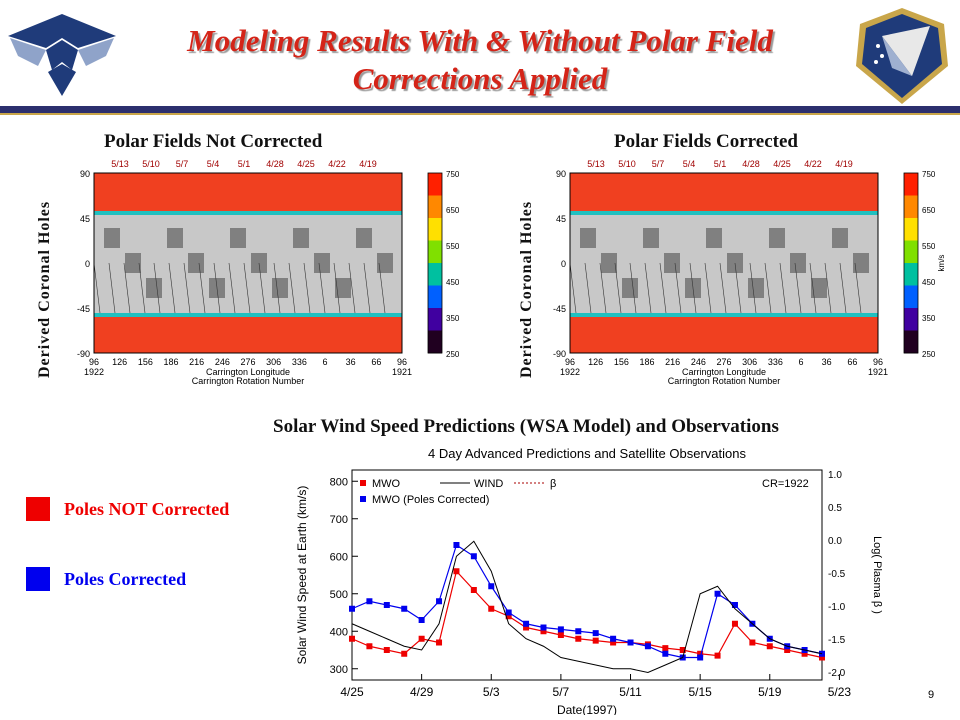  What do you see at coordinates (852, 362) in the screenshot?
I see `lon-tick: 66` at bounding box center [852, 362].